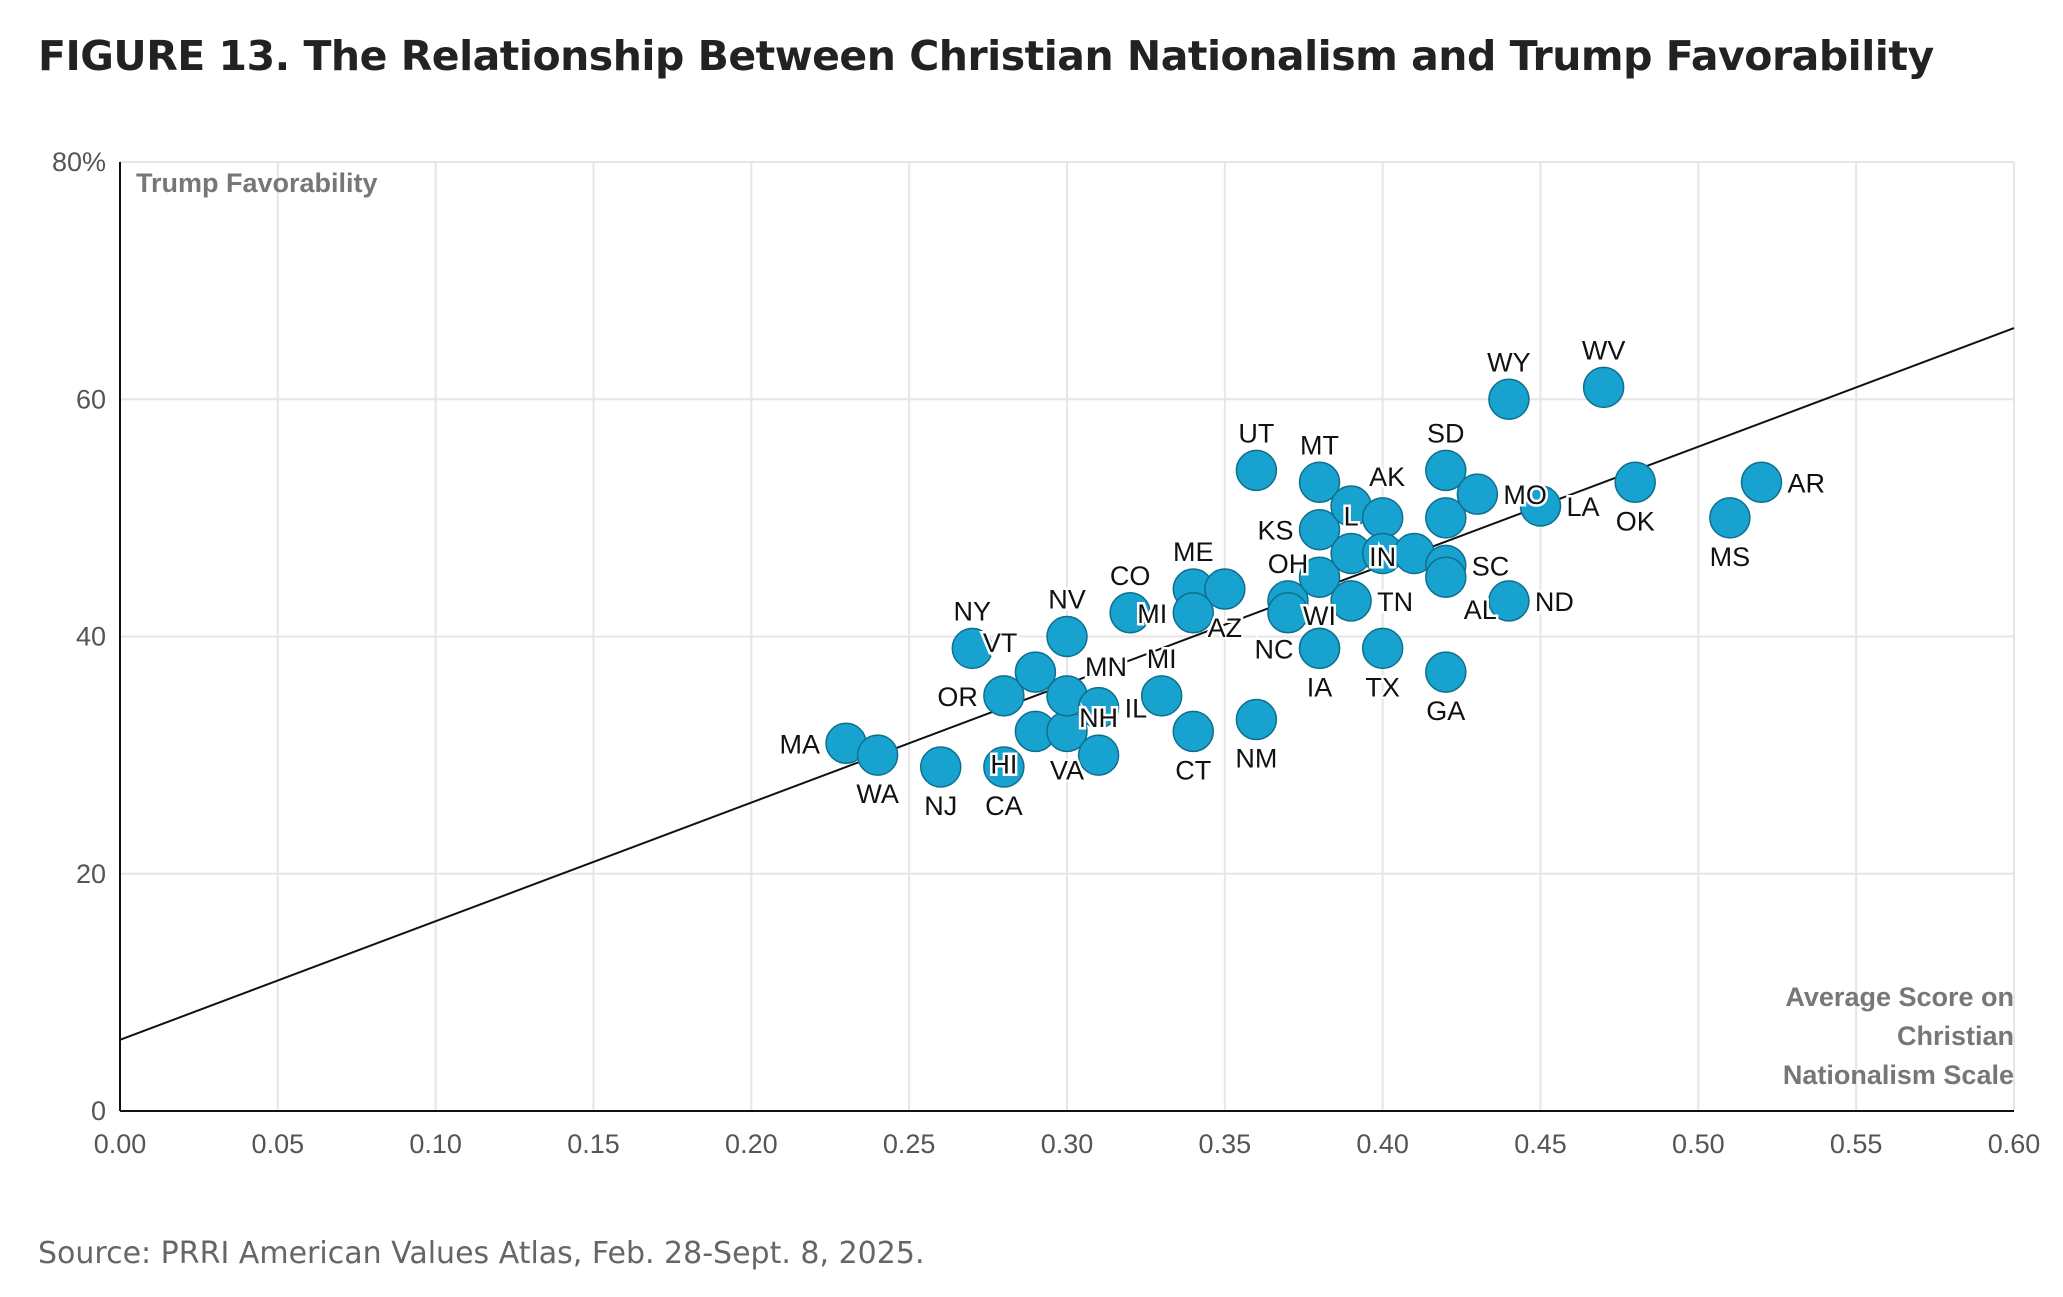 Image resolution: width=2063 pixels, height=1297 pixels. Describe the element at coordinates (1319, 616) in the screenshot. I see `point-label: WI` at that location.